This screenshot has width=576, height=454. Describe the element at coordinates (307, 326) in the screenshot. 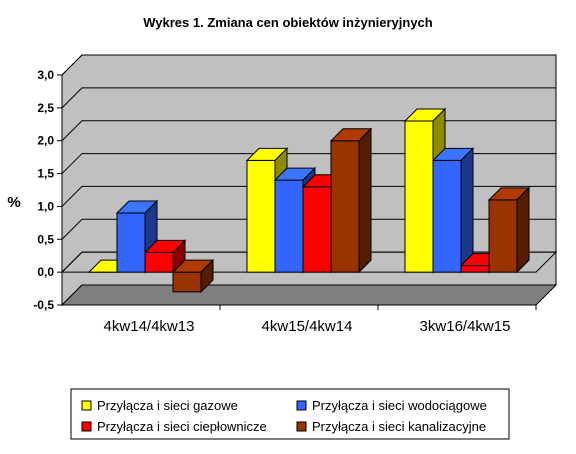

I see `x-tick-label: 4kw15/4kw14` at that location.